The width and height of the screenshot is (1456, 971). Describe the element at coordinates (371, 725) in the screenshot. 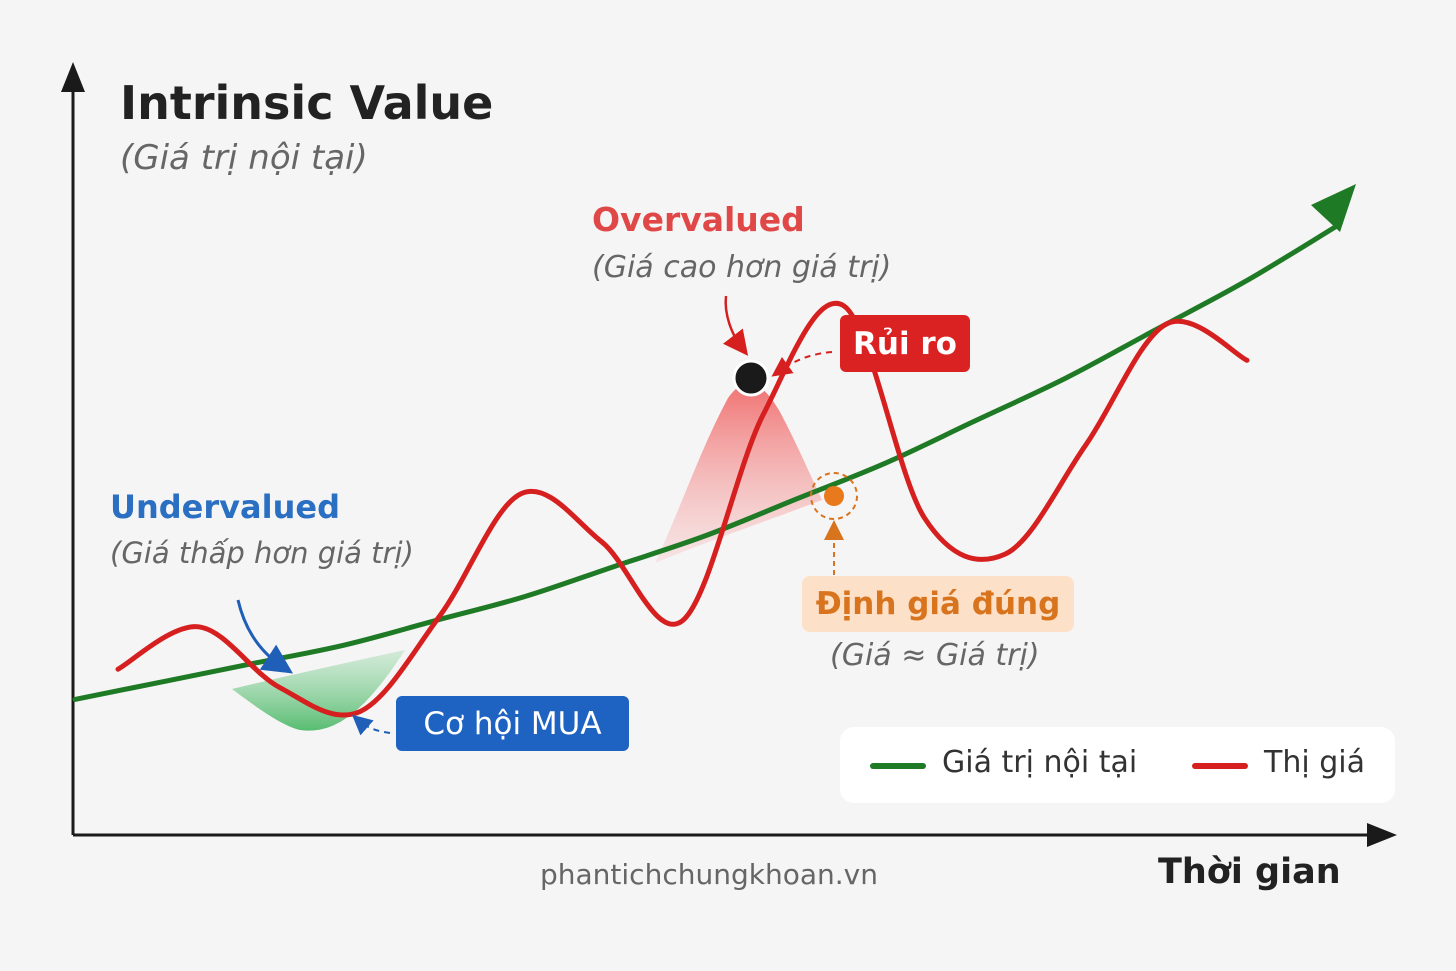

I see `buy-arrow` at that location.